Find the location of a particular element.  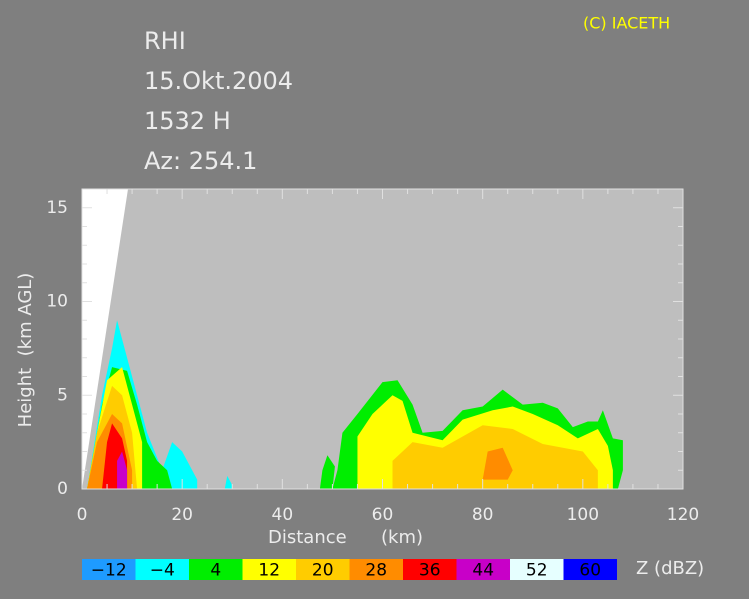

x-tick-label: 20 is located at coordinates (182, 515).